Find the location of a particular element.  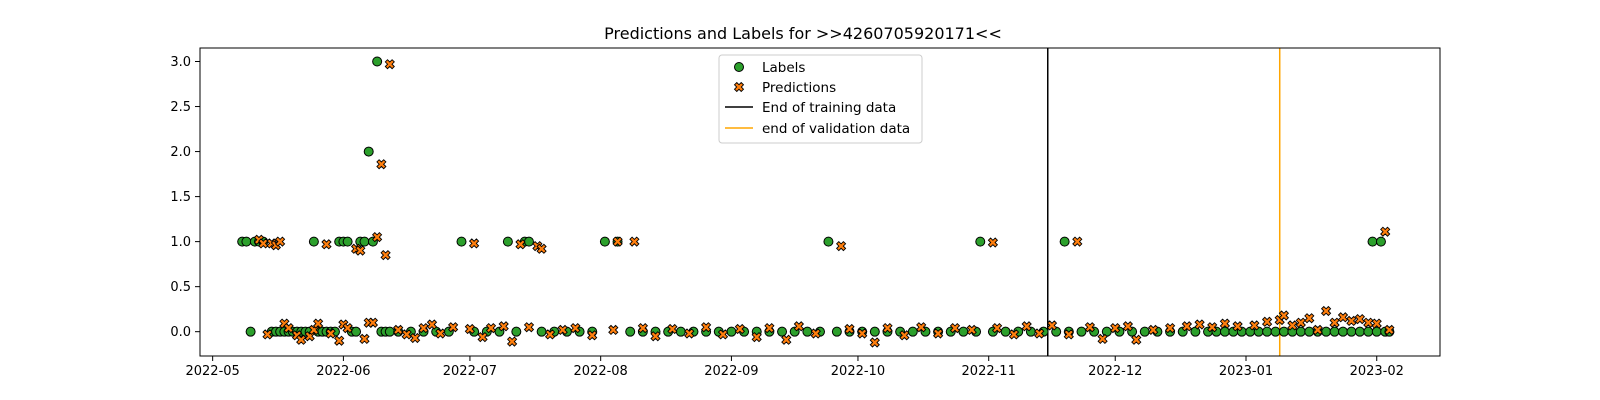

x-tick-label: 2022-07 is located at coordinates (470, 371).